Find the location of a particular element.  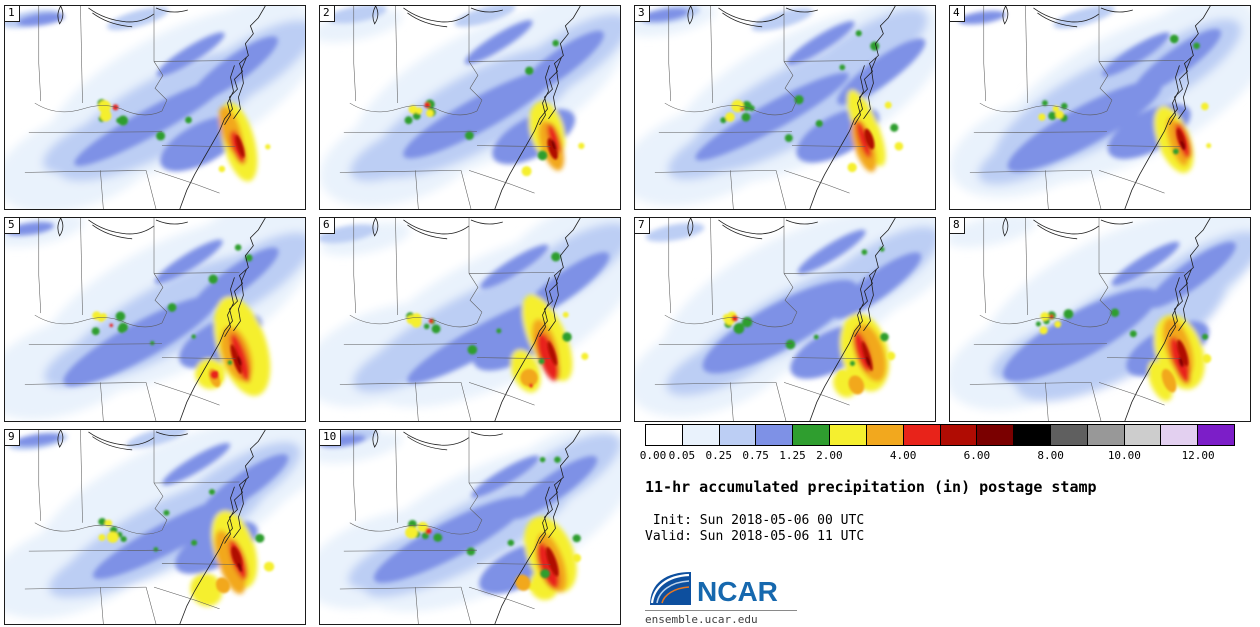

member-number-label: 6 is located at coordinates (327, 226).